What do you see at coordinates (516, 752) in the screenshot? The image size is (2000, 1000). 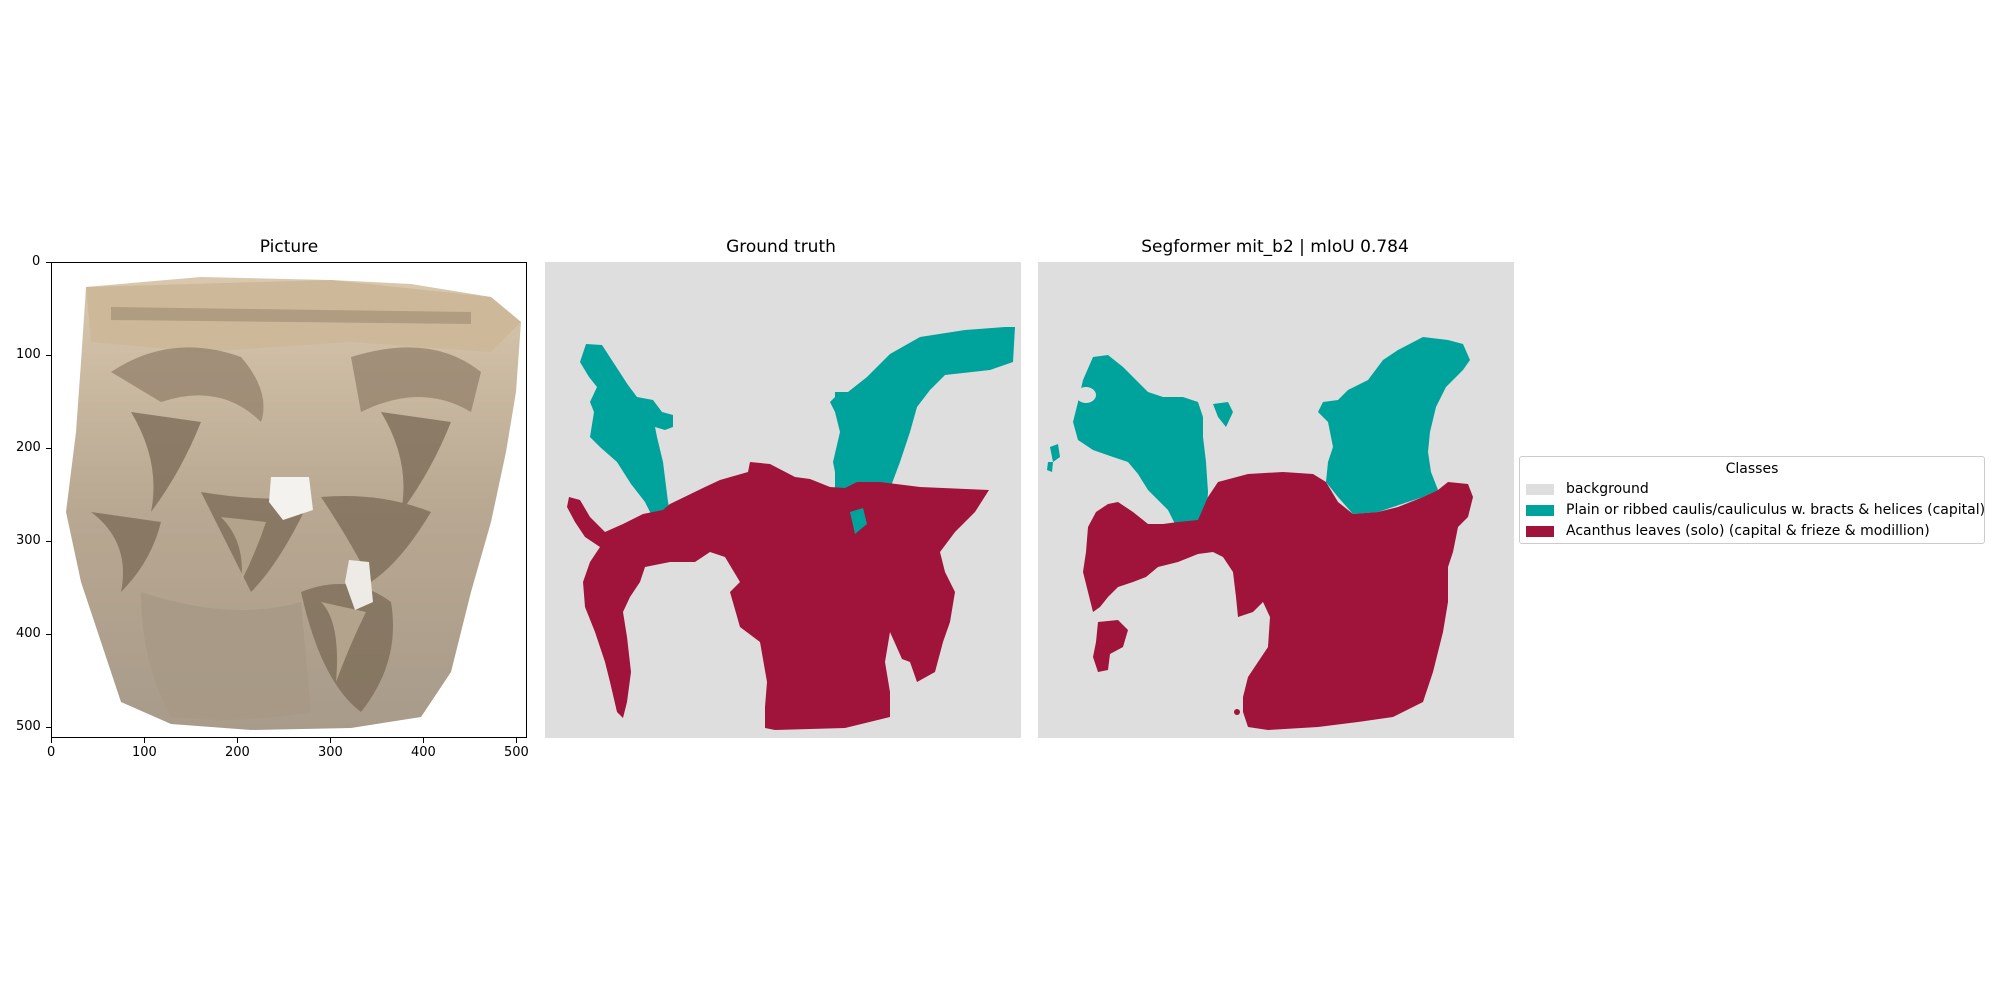 I see `x-tick-label: 500` at bounding box center [516, 752].